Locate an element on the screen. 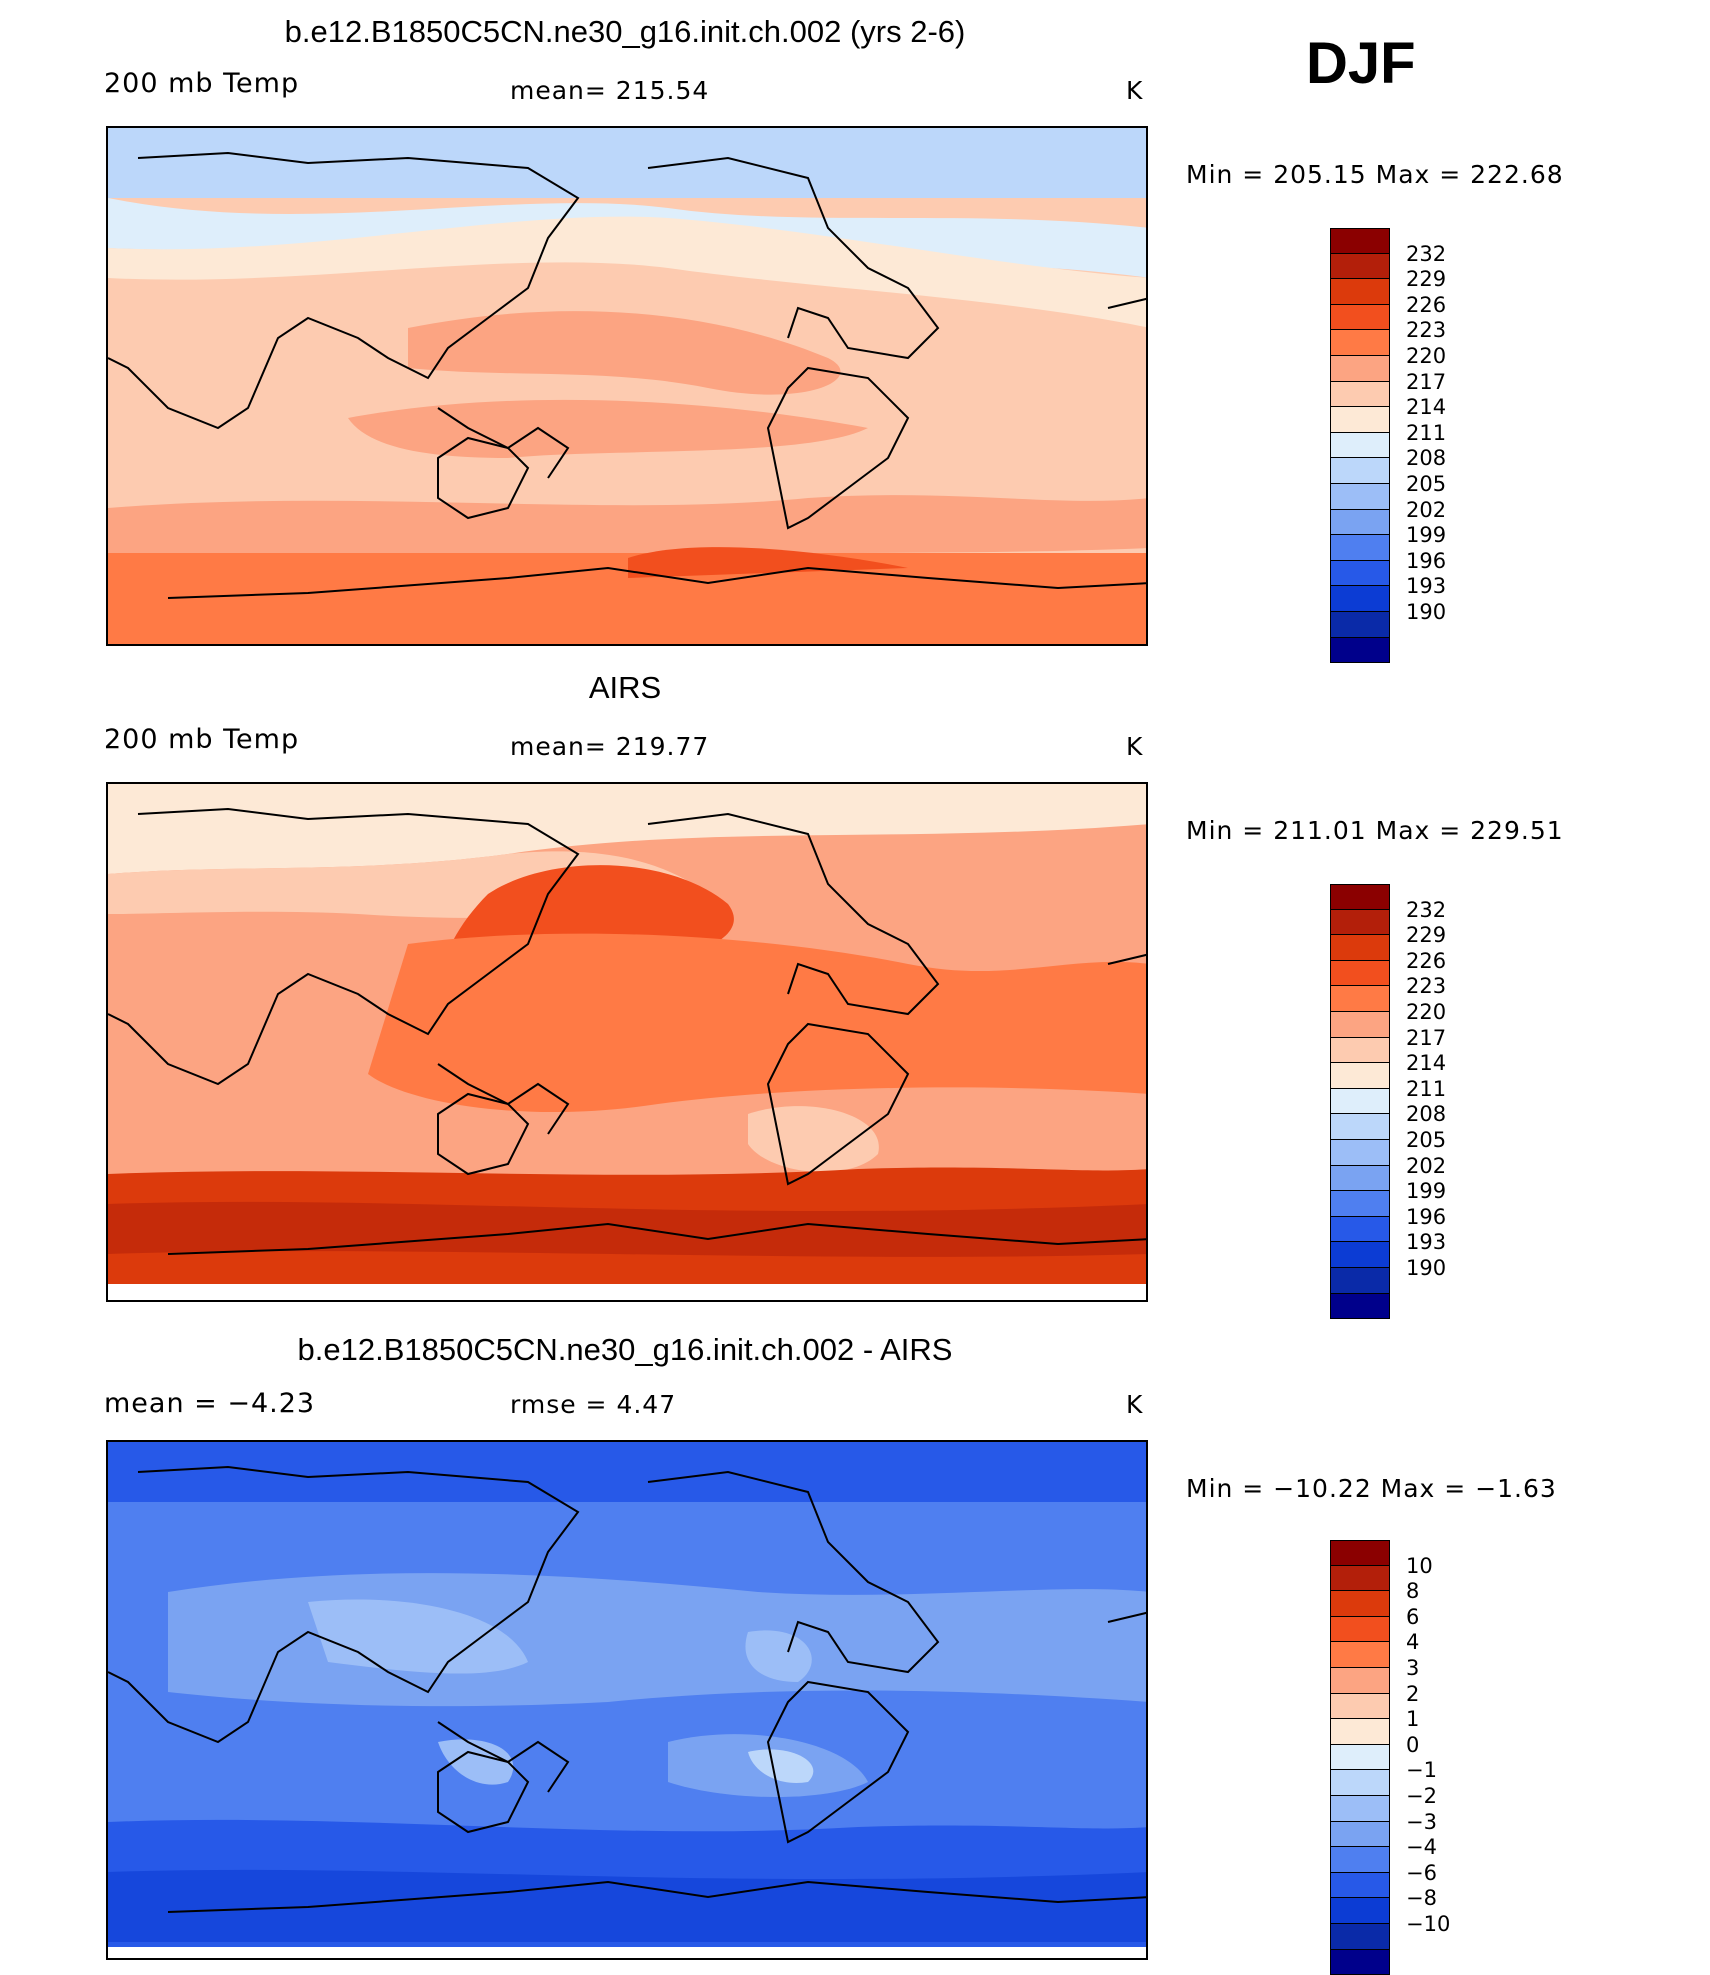  colorbar-tick-label: −10 is located at coordinates (1428, 1924).